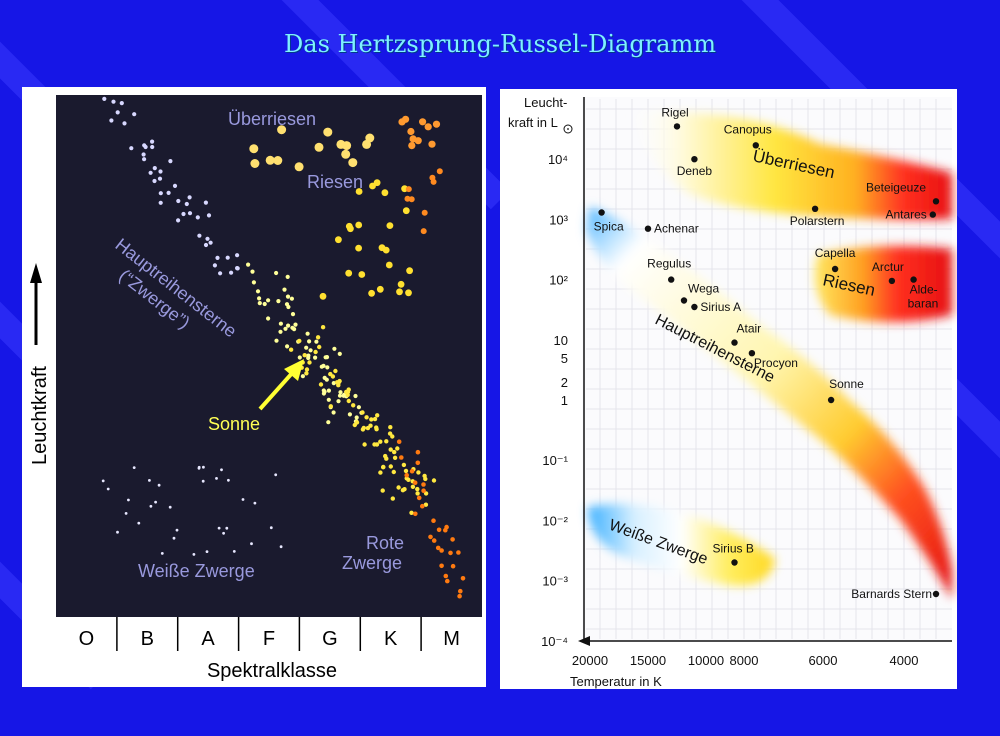 The height and width of the screenshot is (736, 1000). Describe the element at coordinates (846, 384) in the screenshot. I see `star-label: Sonne` at that location.